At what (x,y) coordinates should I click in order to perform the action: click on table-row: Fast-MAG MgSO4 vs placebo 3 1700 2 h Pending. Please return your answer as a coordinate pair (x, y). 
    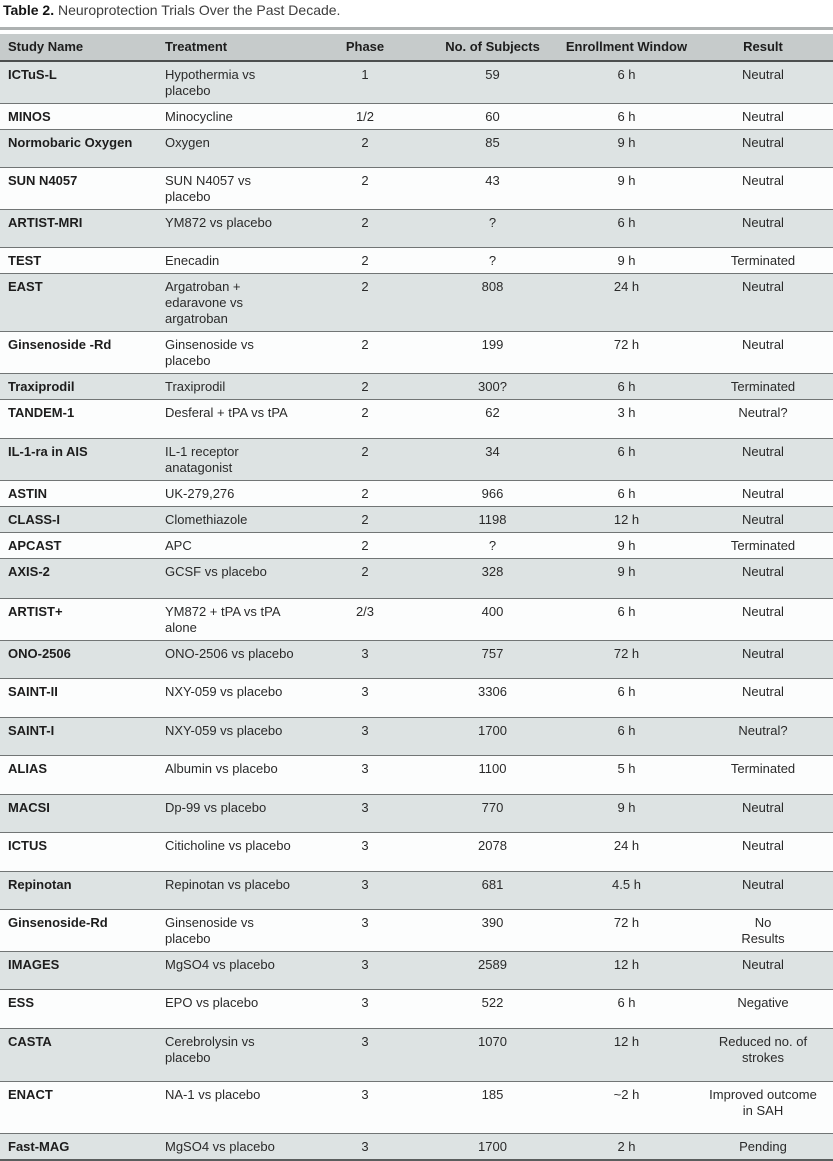
    Looking at the image, I should click on (416, 1146).